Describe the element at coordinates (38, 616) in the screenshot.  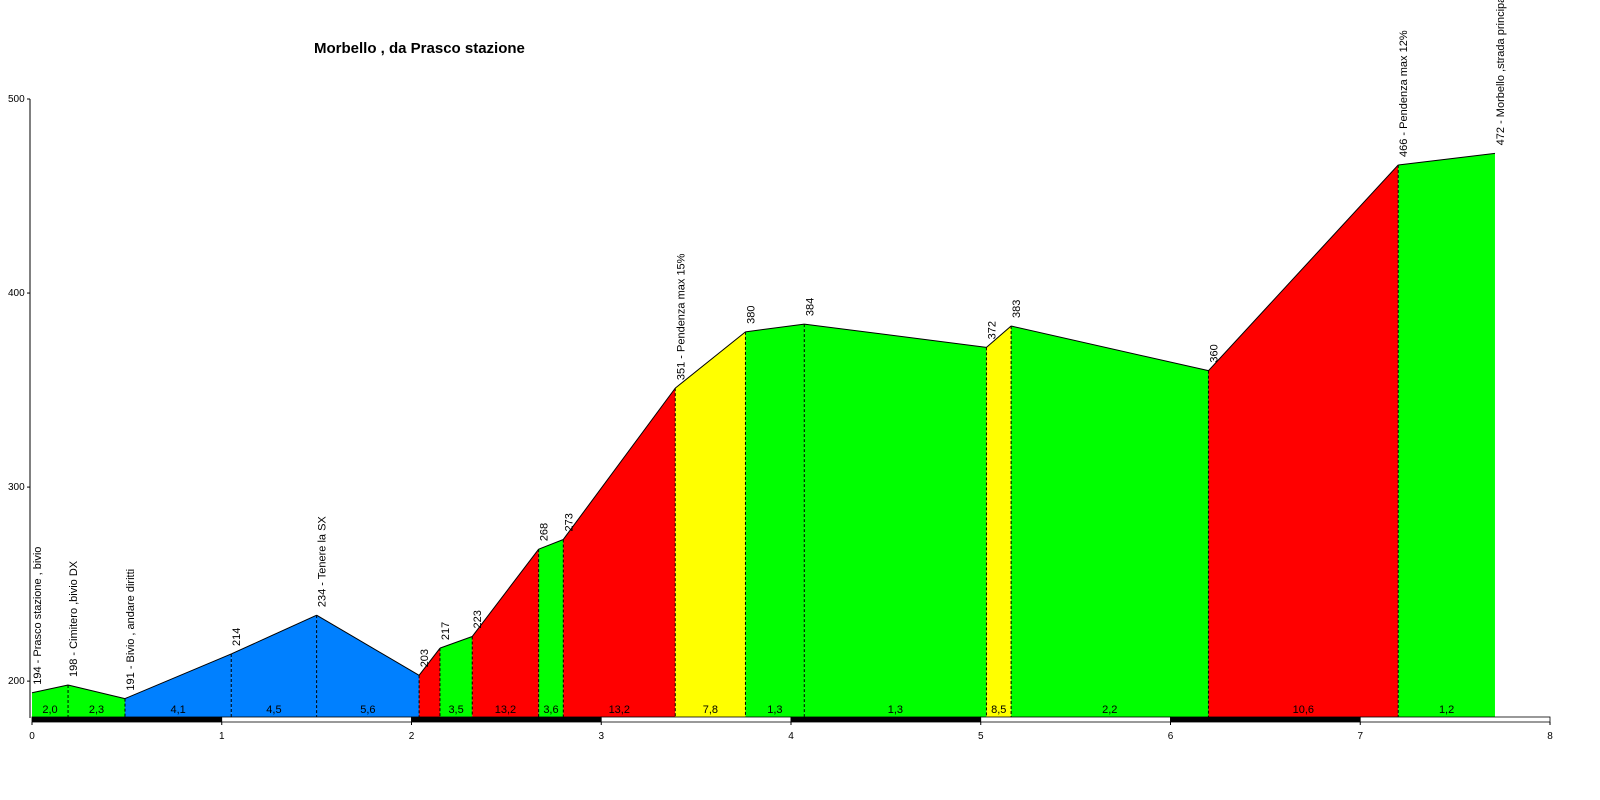
I see `point-label: 194 - Prasco stazione , bivio` at that location.